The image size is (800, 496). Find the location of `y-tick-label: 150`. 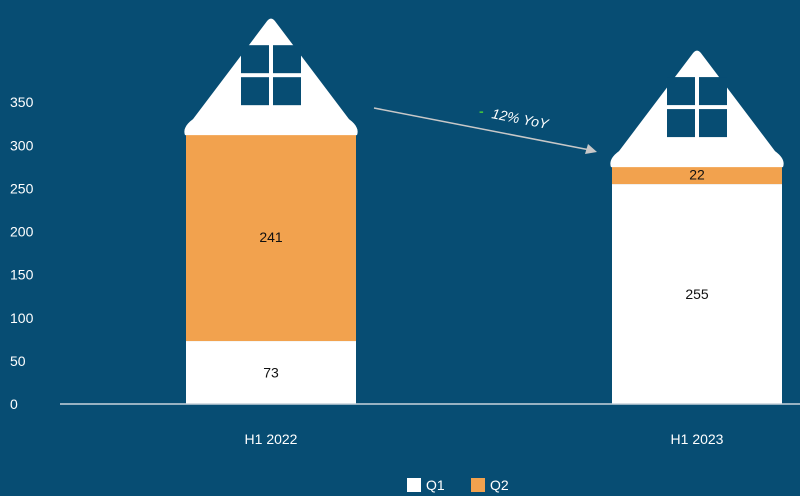

y-tick-label: 150 is located at coordinates (22, 275).